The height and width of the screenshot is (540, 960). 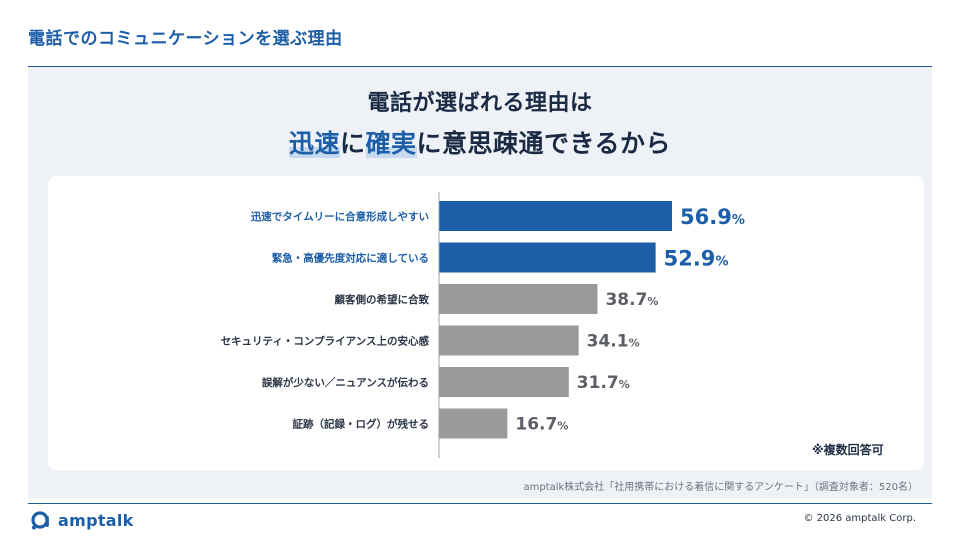 I want to click on bar-category-label: 証跡（記録・ログ）が残せる, so click(x=361, y=424).